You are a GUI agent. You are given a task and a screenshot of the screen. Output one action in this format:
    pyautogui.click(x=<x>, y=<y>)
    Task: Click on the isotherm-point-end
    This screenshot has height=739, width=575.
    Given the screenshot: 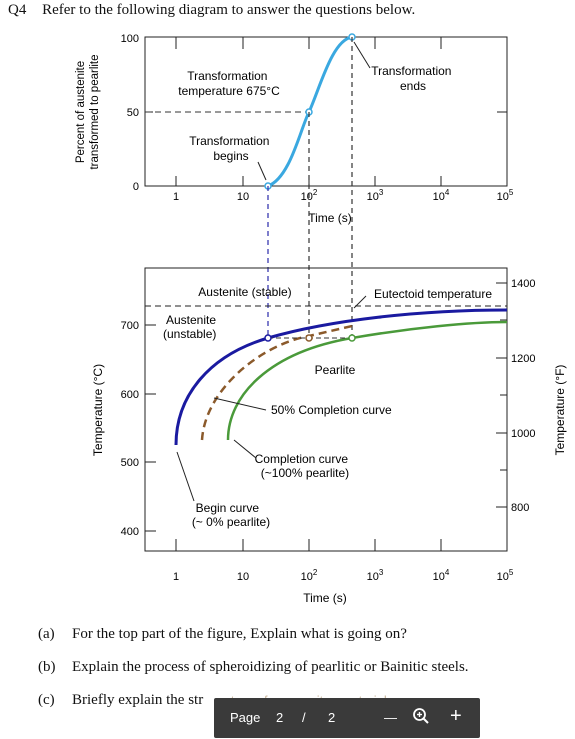 What is the action you would take?
    pyautogui.click(x=352, y=338)
    